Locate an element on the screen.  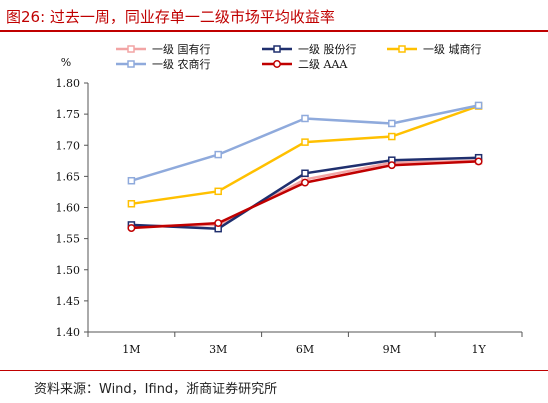
x-tick-label: 9M is located at coordinates (392, 349).